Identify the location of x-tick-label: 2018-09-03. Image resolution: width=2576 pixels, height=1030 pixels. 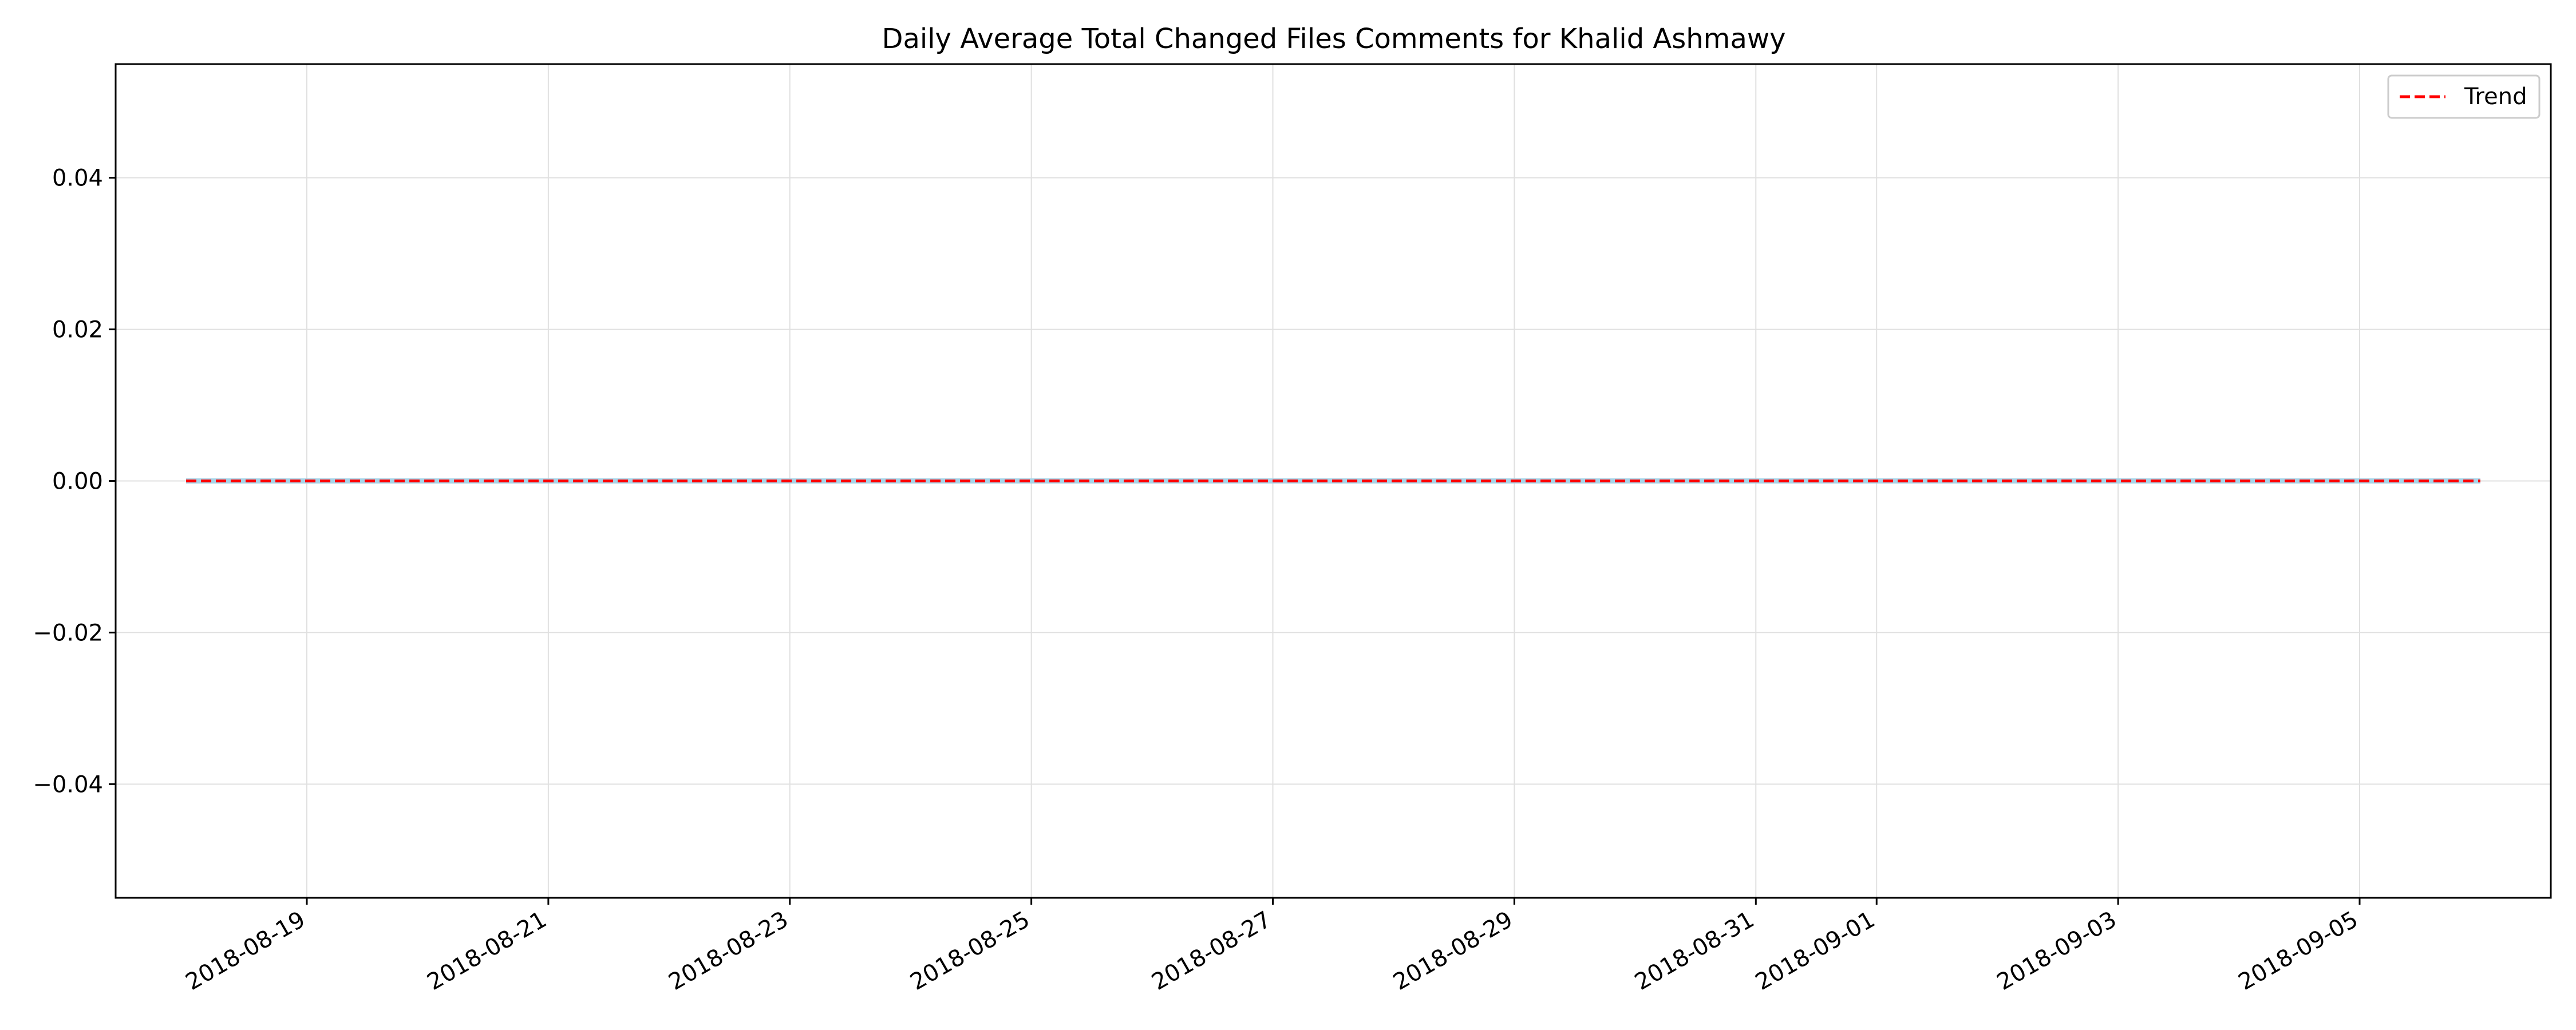
(2057, 951).